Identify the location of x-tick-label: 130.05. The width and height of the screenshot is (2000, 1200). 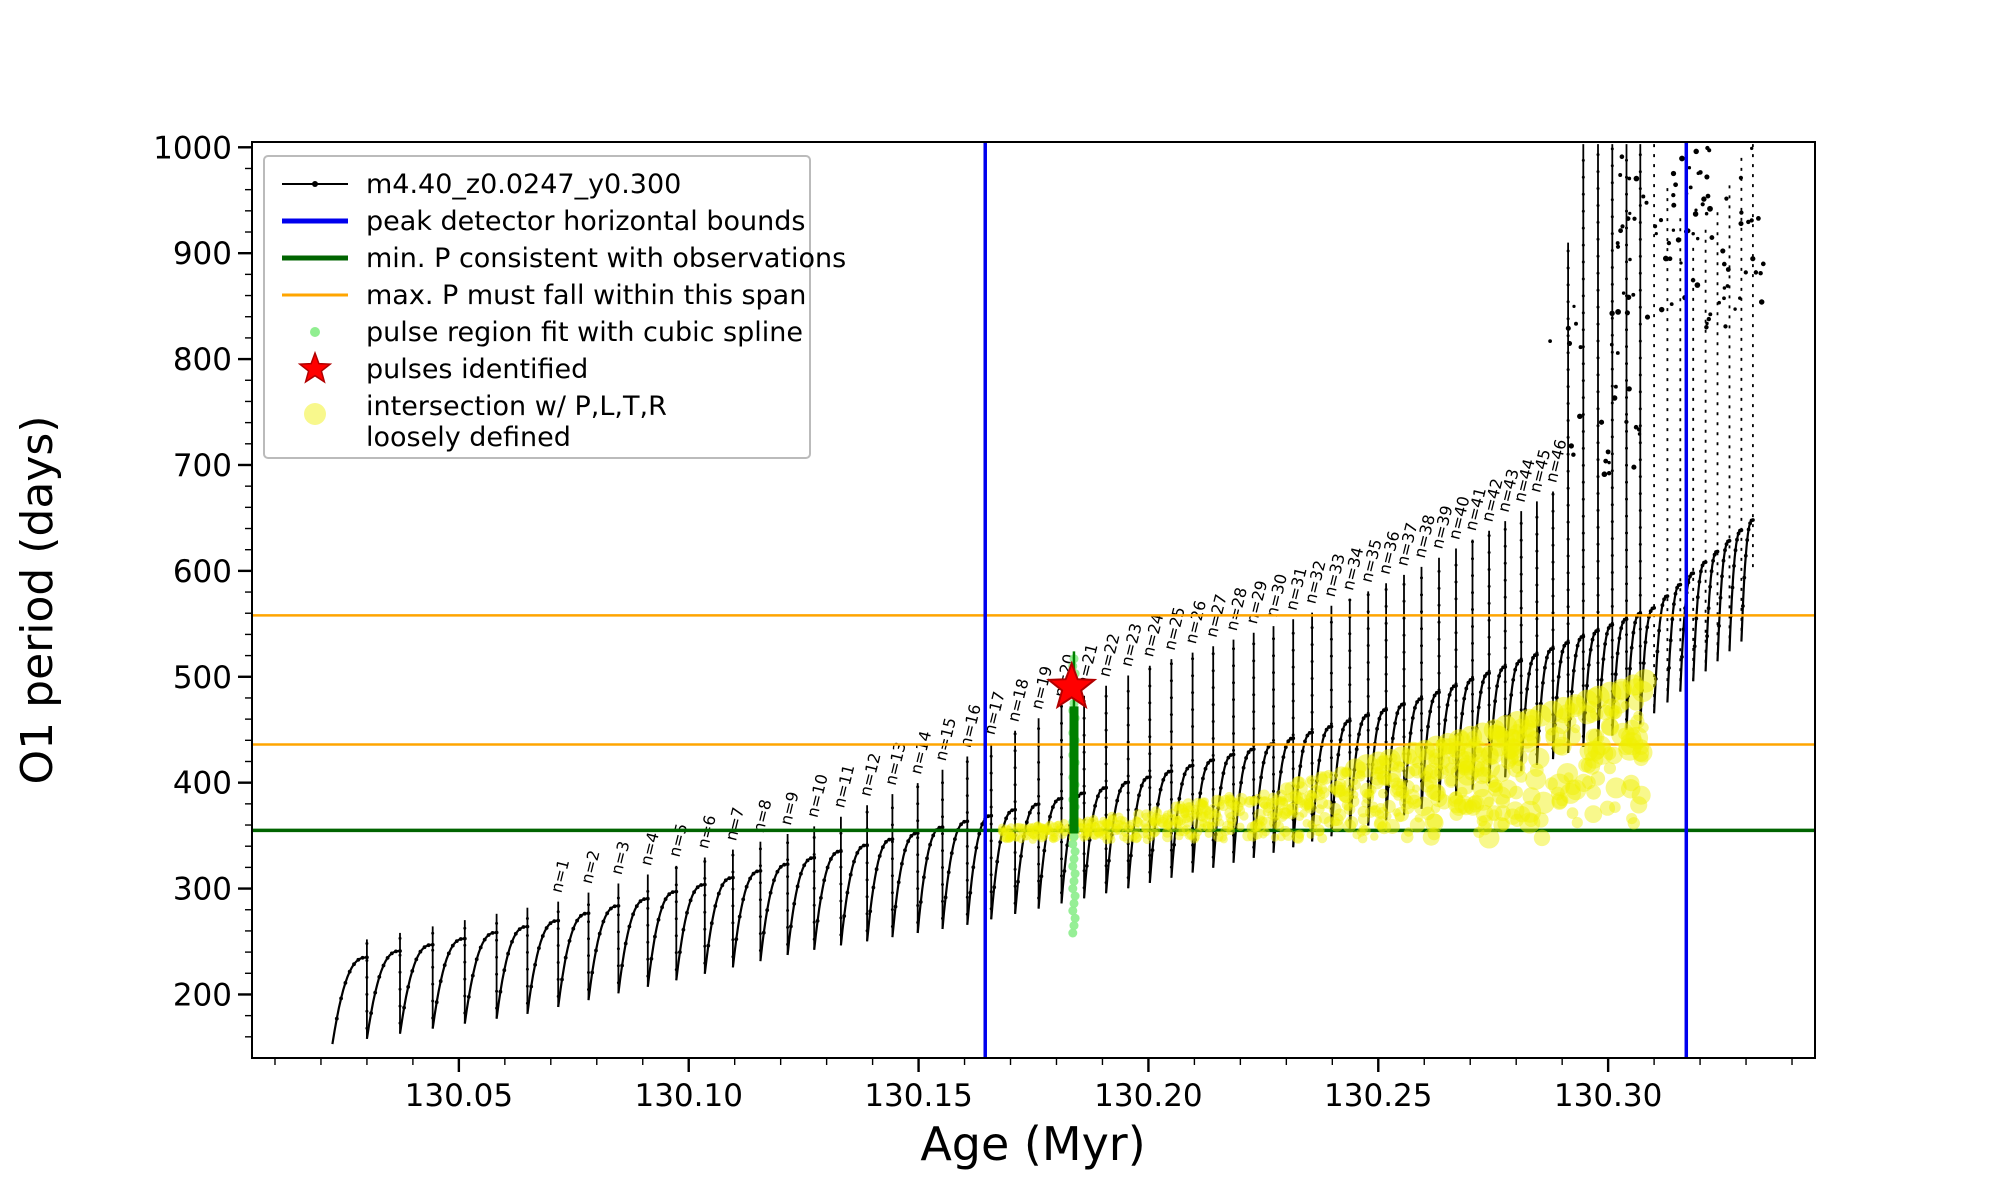
(459, 1096).